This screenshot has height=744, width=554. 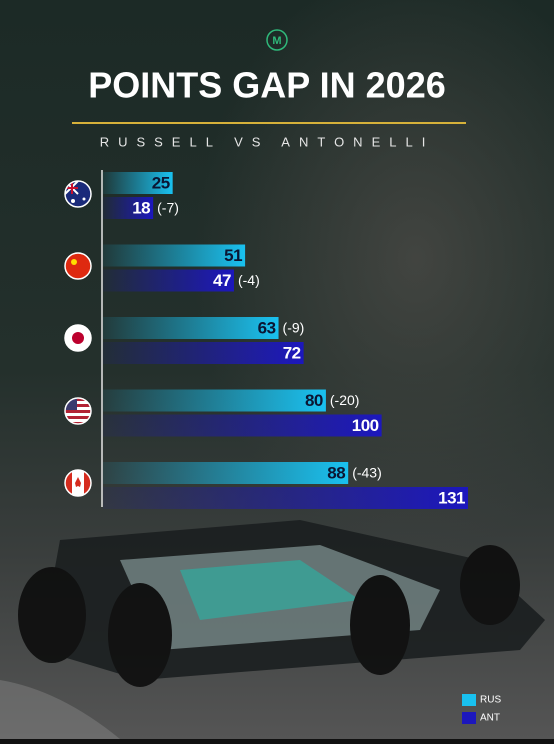 I want to click on gap-label: (-4), so click(x=249, y=280).